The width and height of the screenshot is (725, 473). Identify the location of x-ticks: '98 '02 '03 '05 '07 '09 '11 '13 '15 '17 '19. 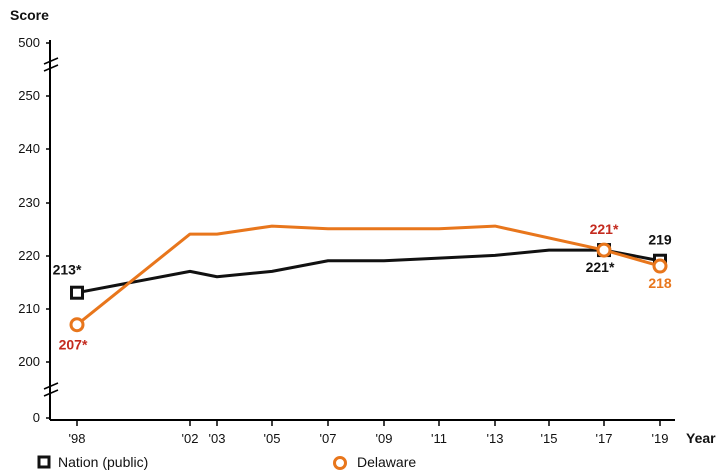
(369, 433).